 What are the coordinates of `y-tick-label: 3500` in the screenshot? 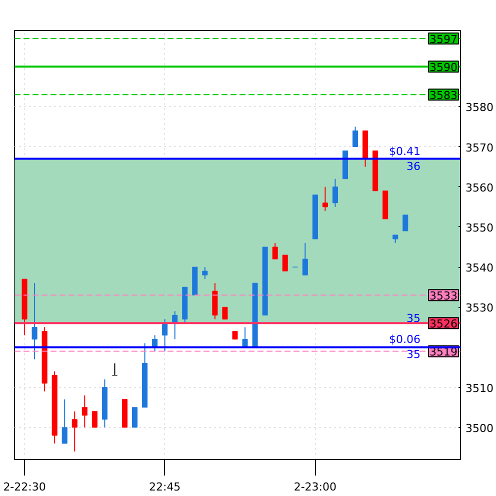 It's located at (480, 428).